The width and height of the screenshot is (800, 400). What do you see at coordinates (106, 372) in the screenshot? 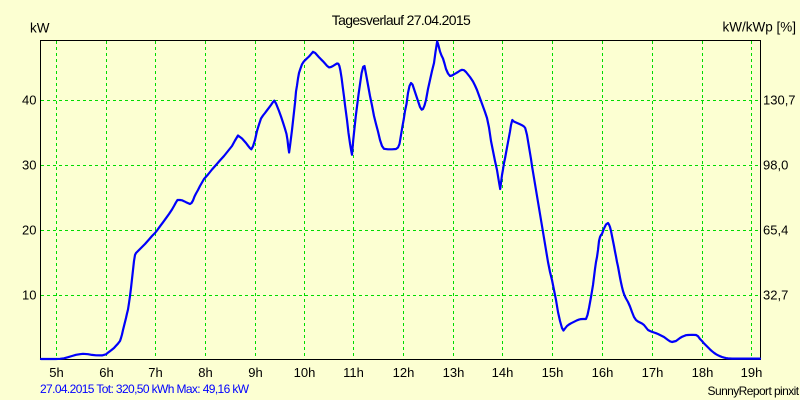
I see `svg-text: 6h` at bounding box center [106, 372].